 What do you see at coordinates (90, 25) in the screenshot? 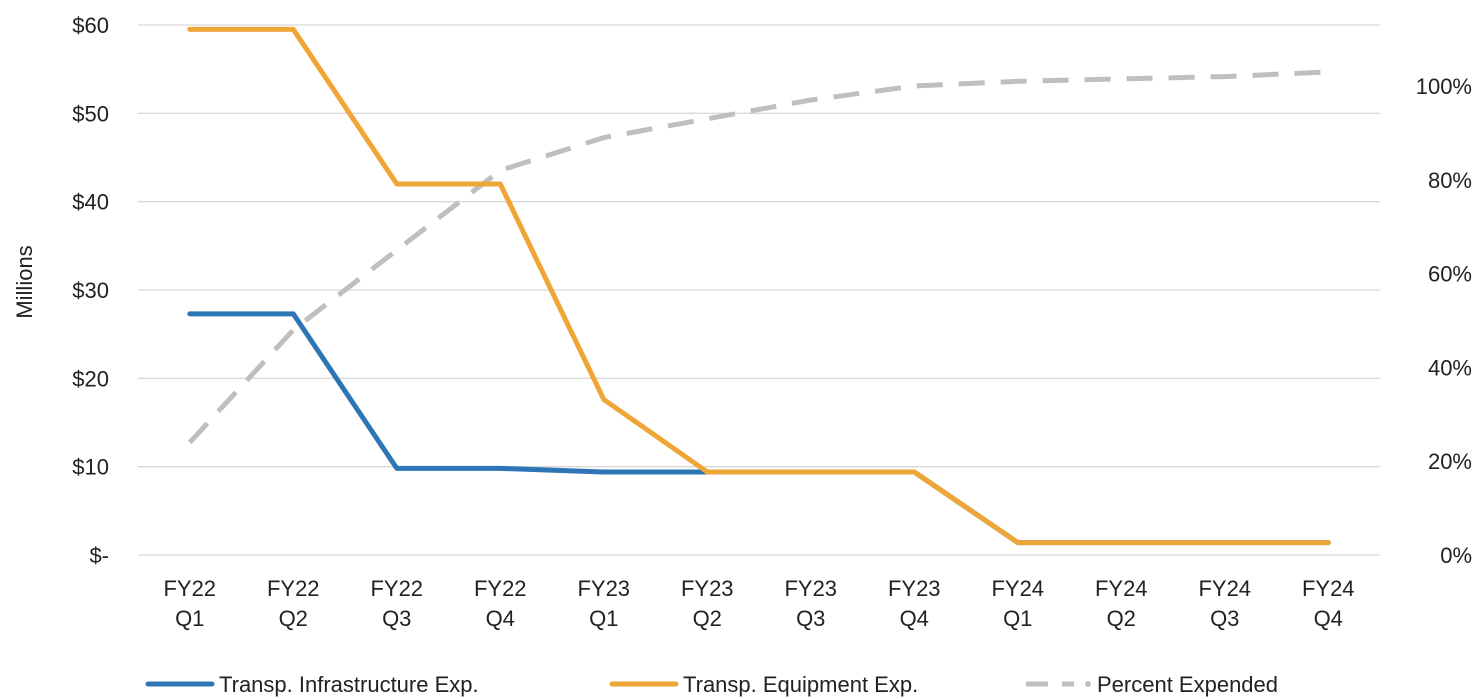
I see `left-tick-label: $60` at bounding box center [90, 25].